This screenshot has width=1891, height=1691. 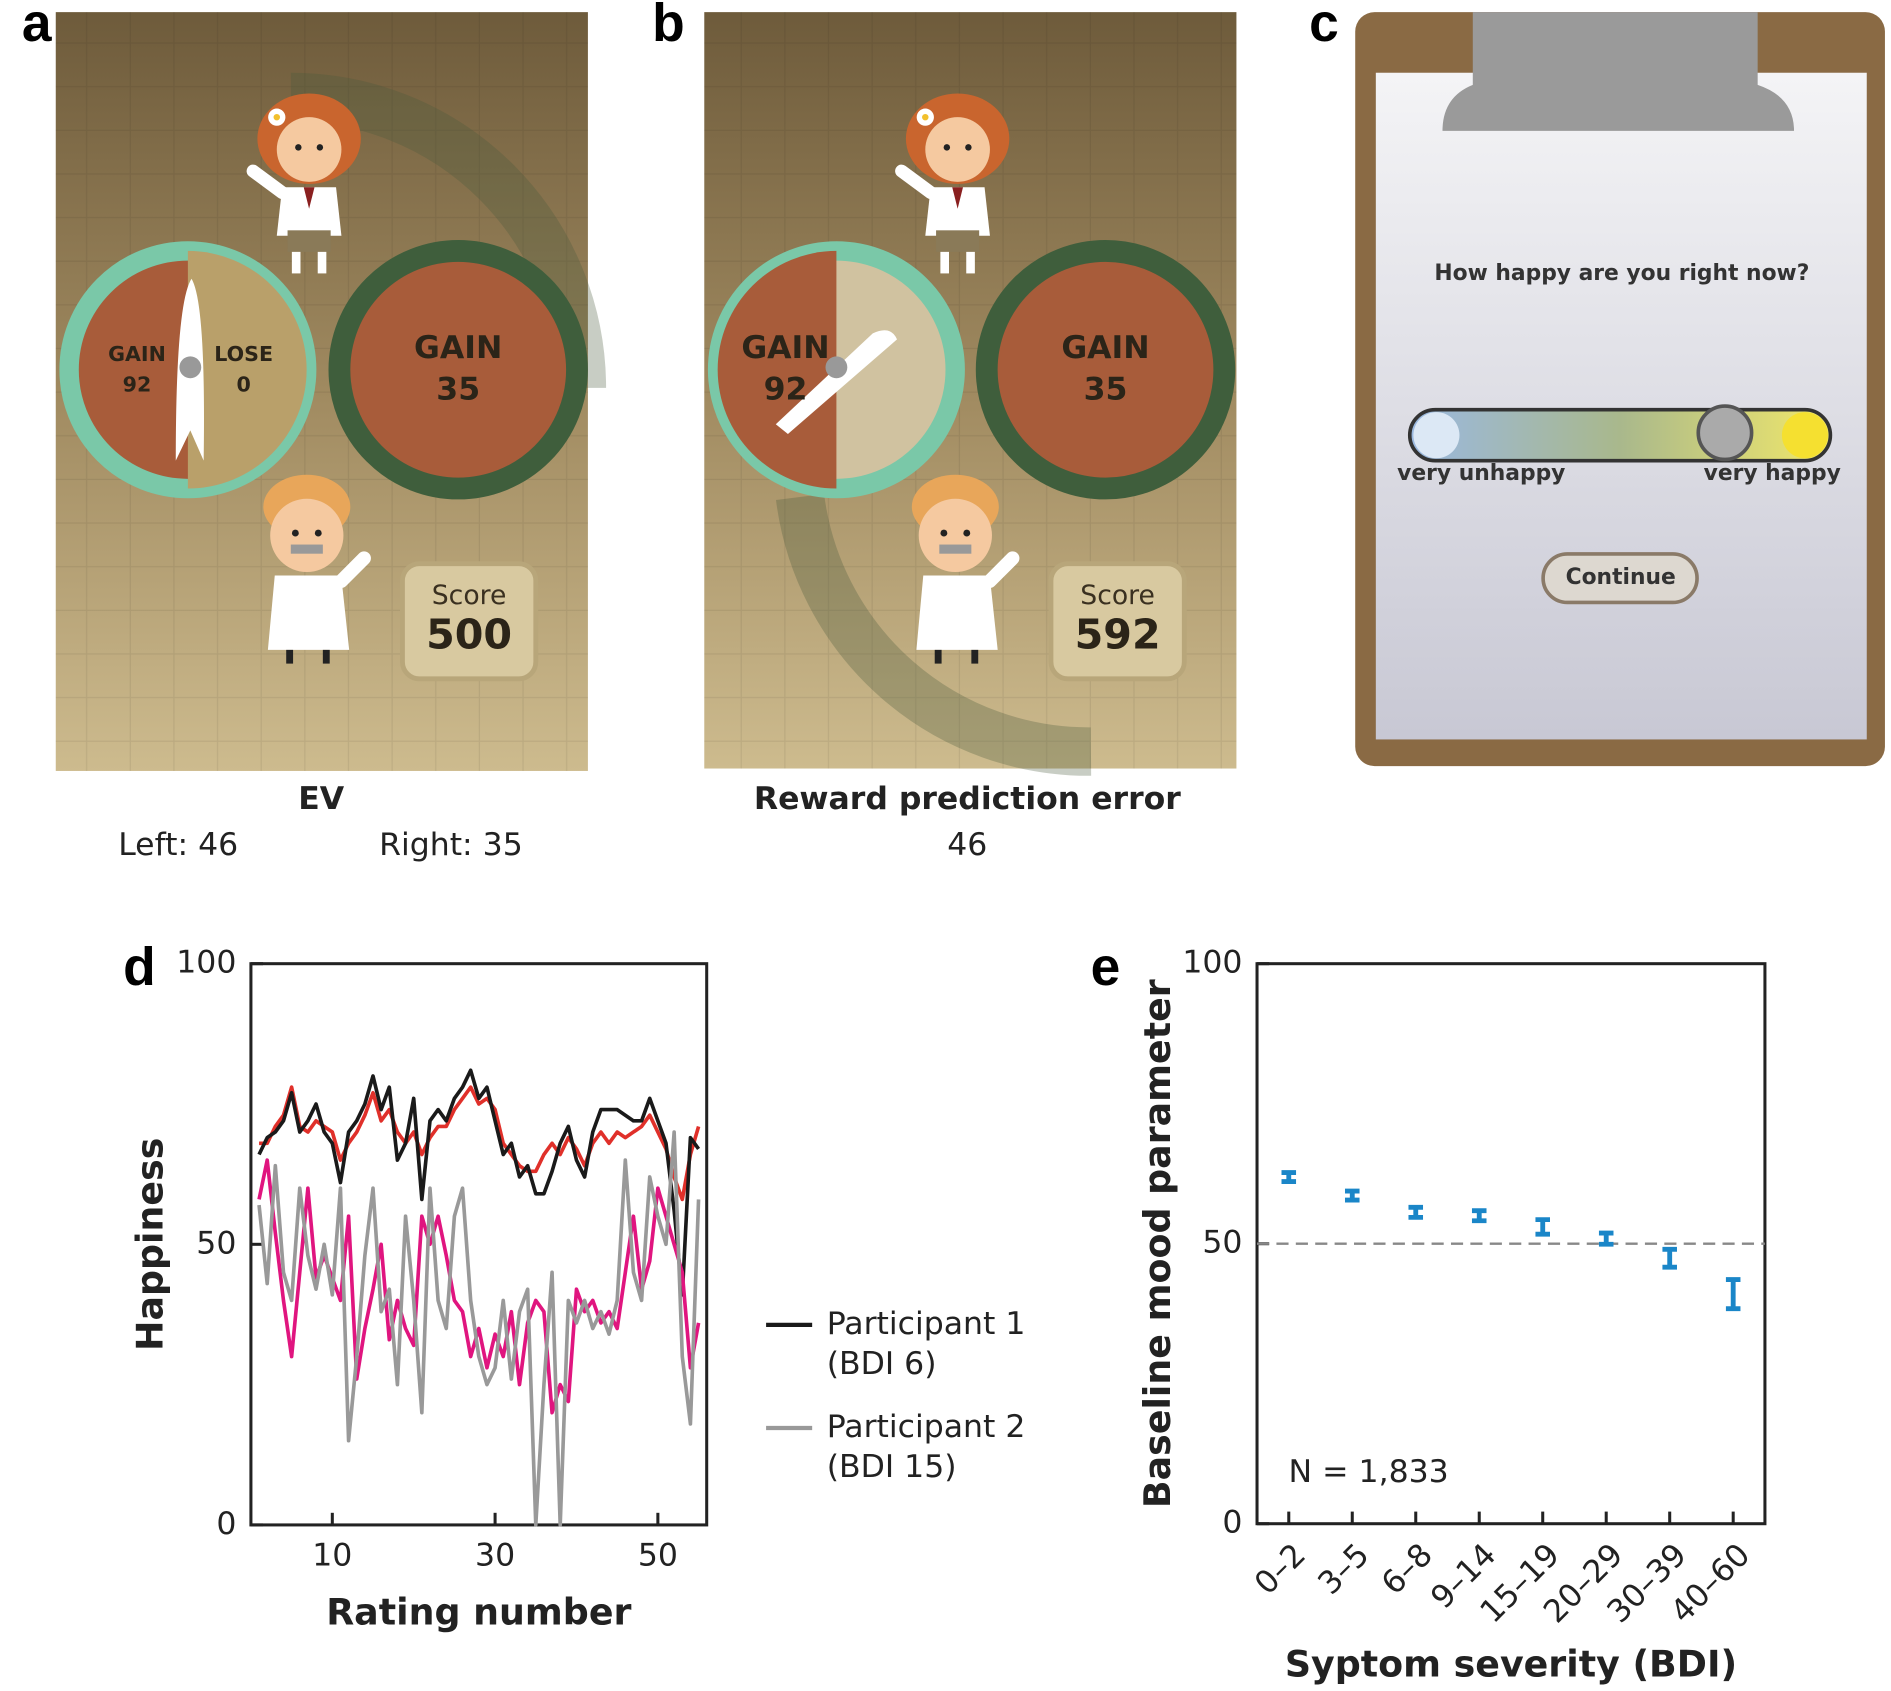 I want to click on paper, so click(x=1621, y=406).